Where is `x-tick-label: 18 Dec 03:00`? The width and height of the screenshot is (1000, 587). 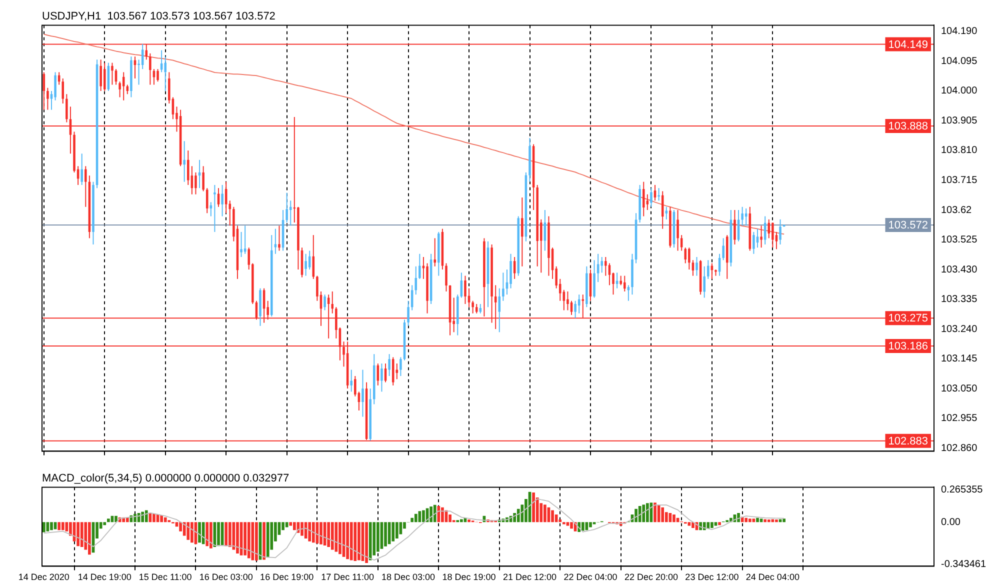 x-tick-label: 18 Dec 03:00 is located at coordinates (409, 577).